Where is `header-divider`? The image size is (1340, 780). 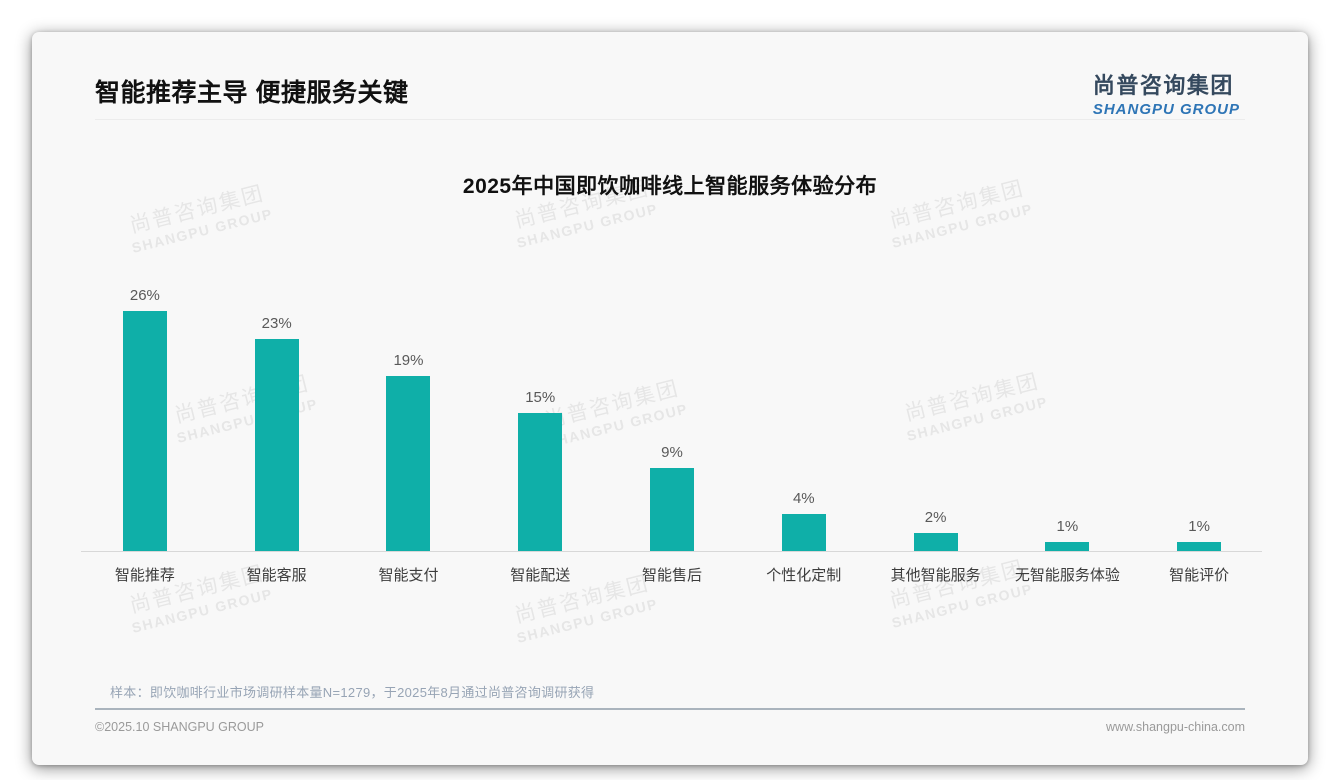
header-divider is located at coordinates (670, 119).